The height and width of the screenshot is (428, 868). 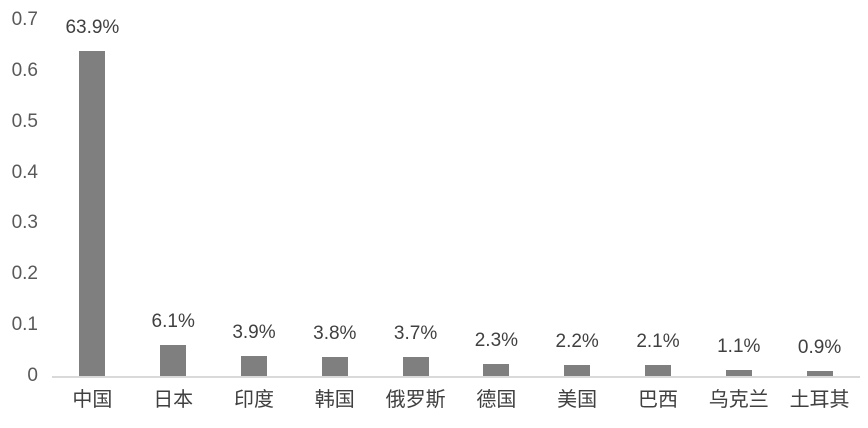 I want to click on category-label: 韩国, so click(x=334, y=400).